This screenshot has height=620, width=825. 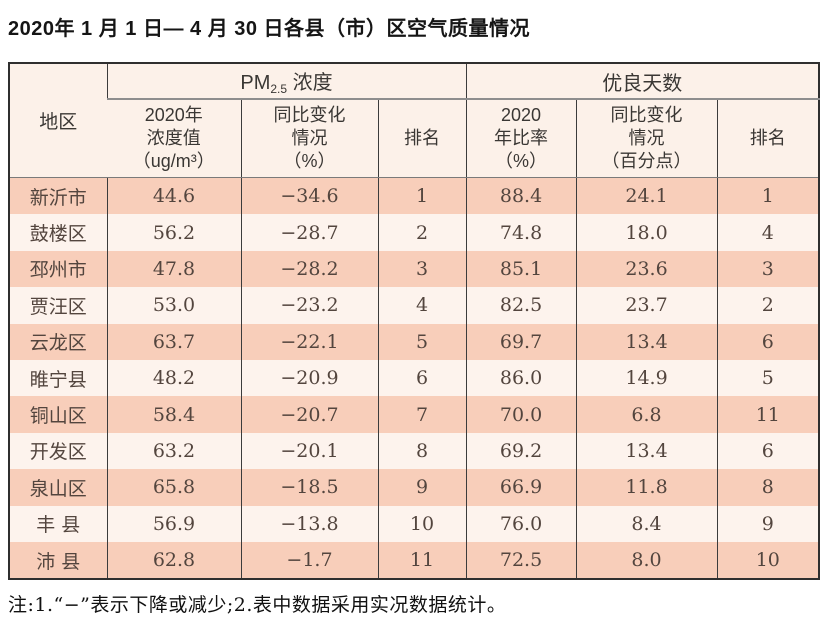 I want to click on table-row: 新沂市 44.6 −34.6 1 88.4 24.1 1, so click(x=414, y=196).